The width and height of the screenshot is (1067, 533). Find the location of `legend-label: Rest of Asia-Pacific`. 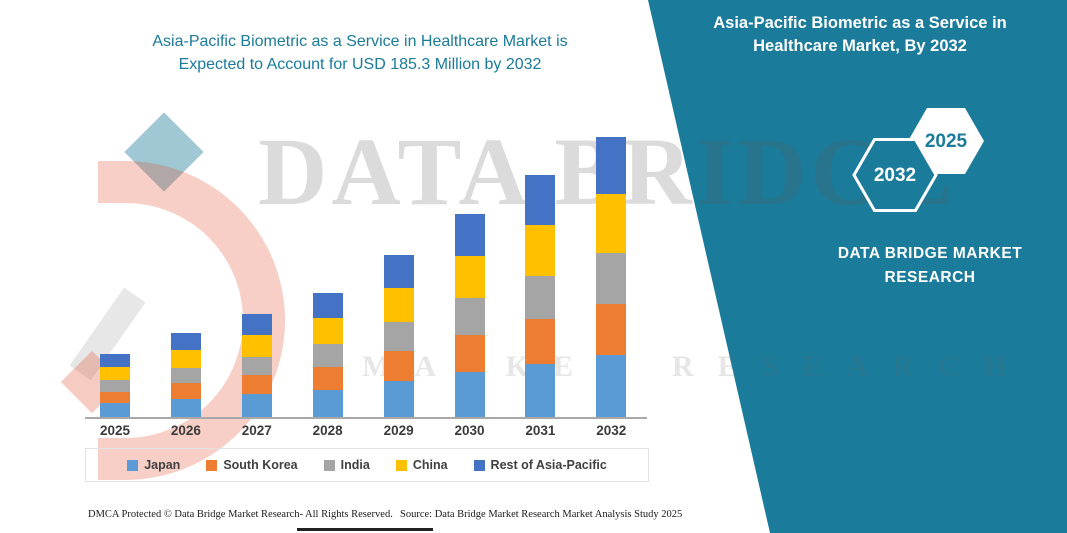

legend-label: Rest of Asia-Pacific is located at coordinates (548, 465).